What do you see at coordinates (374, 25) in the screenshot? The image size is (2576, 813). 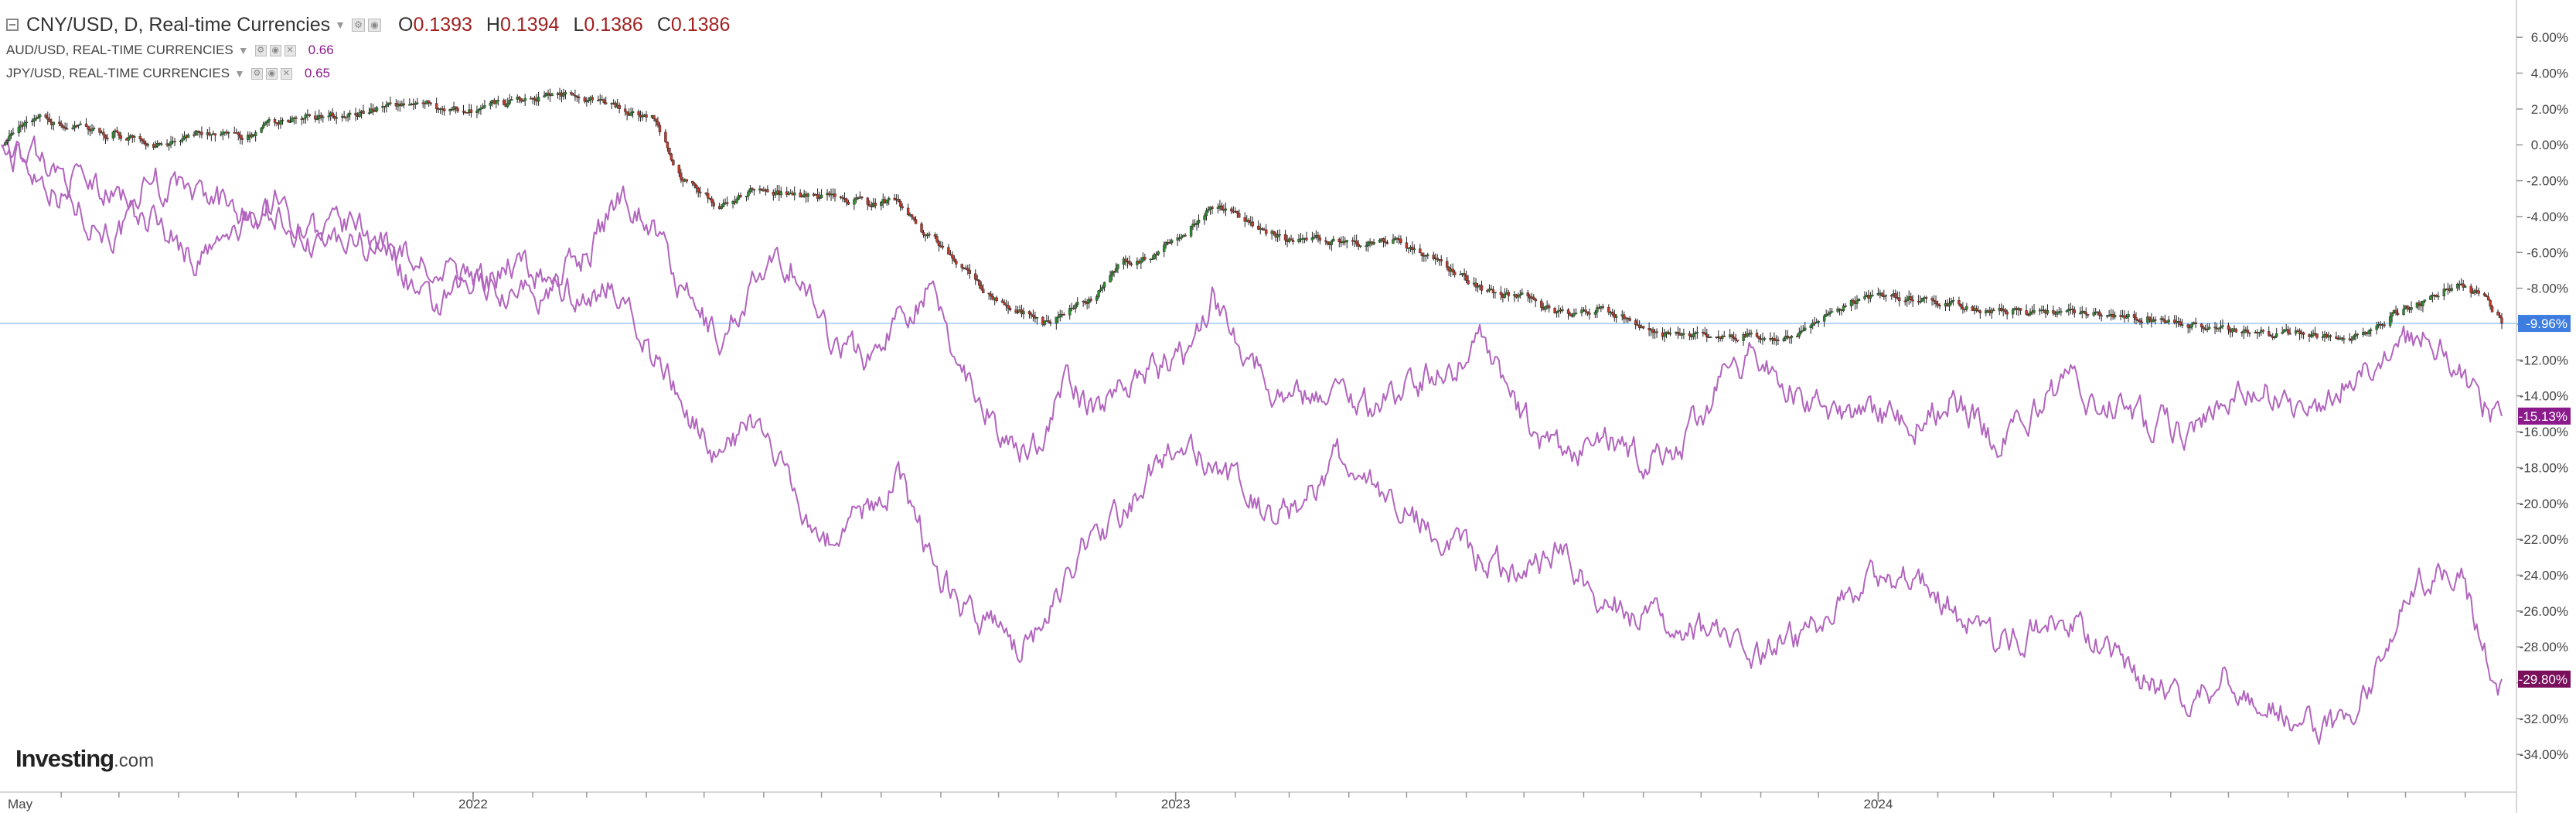 I see `visibility-icon: ◉` at bounding box center [374, 25].